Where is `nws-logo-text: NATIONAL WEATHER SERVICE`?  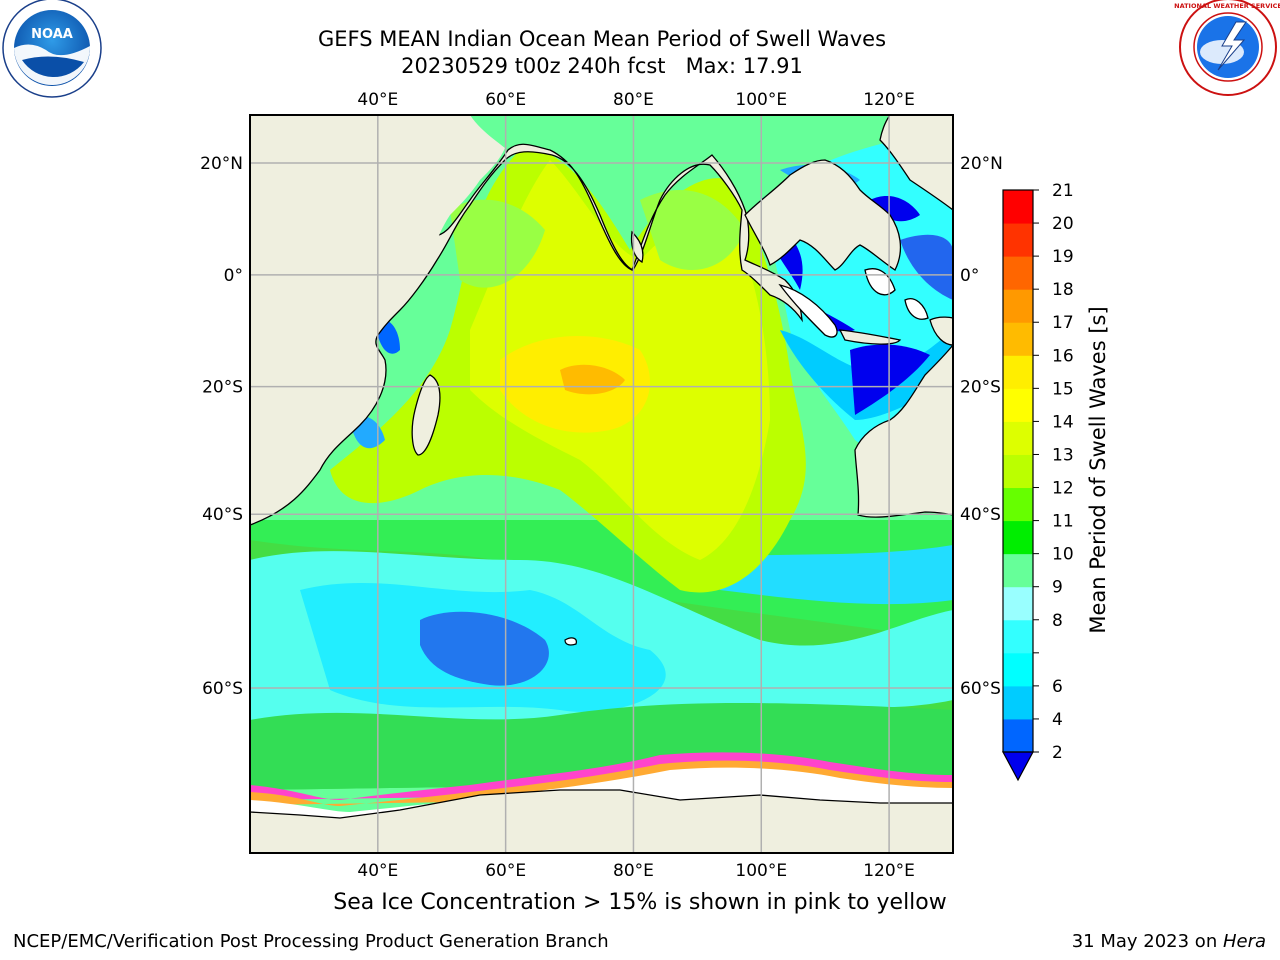 nws-logo-text: NATIONAL WEATHER SERVICE is located at coordinates (1227, 6).